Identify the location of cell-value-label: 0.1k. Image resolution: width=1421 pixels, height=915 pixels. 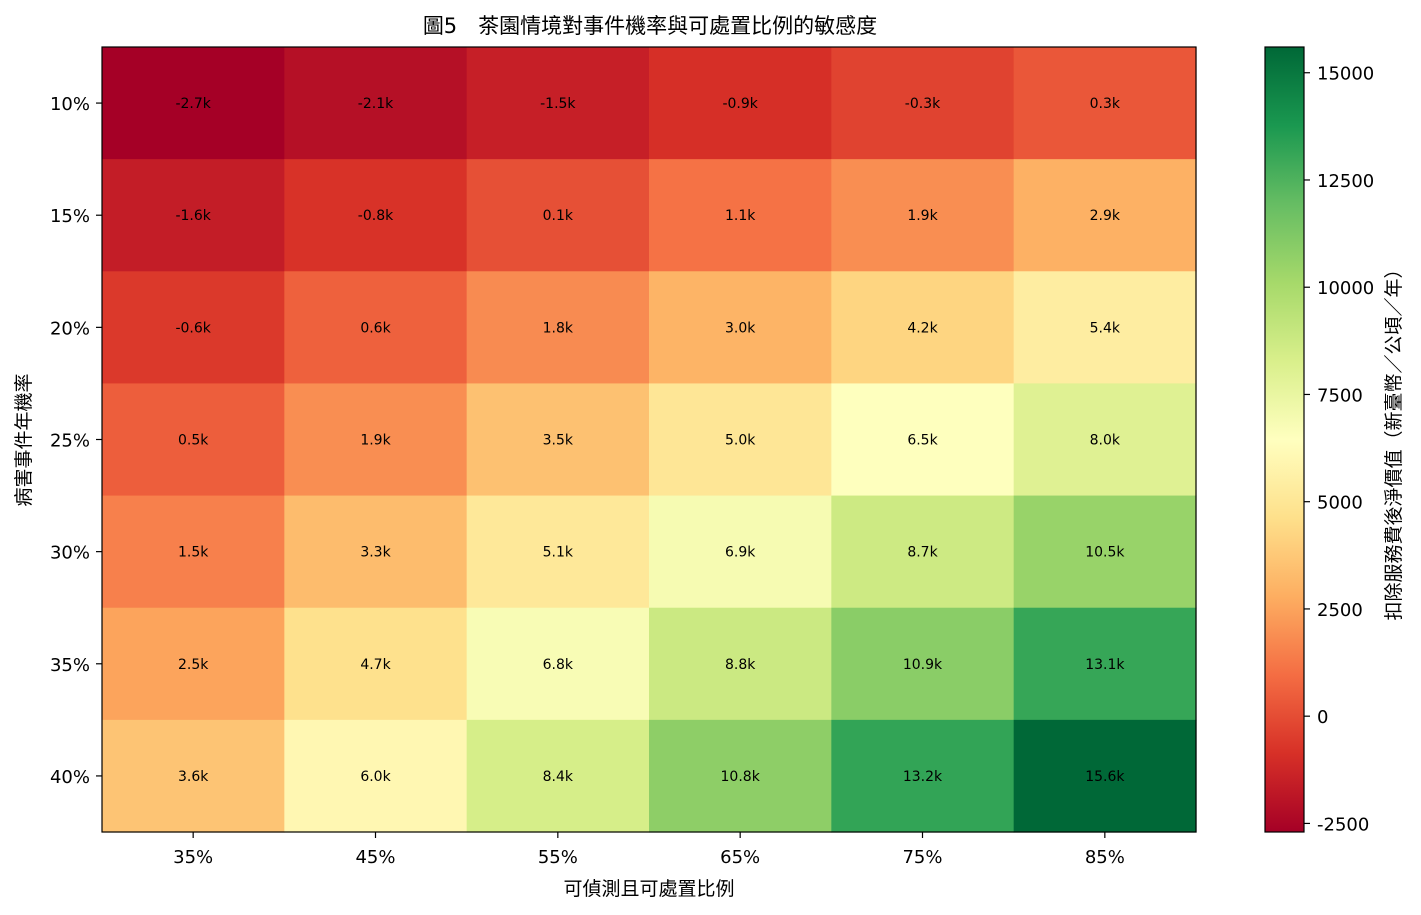
(558, 216).